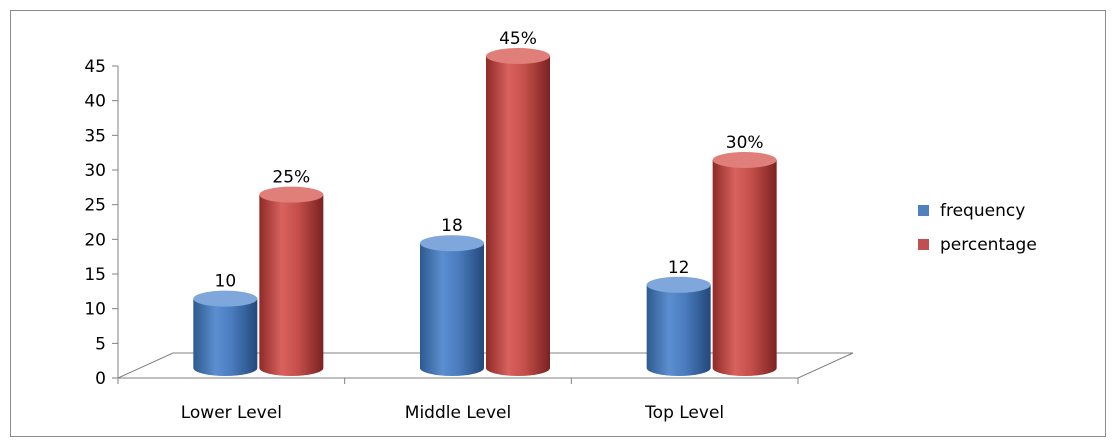  What do you see at coordinates (226, 282) in the screenshot?
I see `data-label: 10` at bounding box center [226, 282].